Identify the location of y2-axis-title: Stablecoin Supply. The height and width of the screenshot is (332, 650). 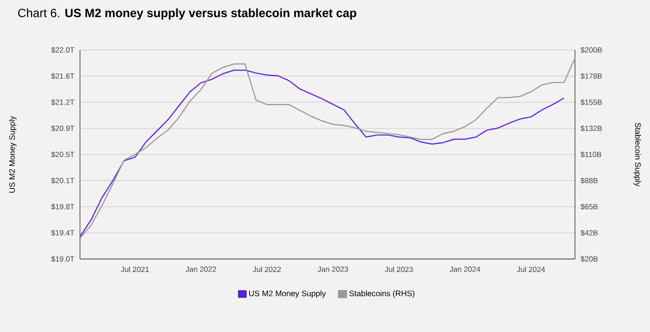
(638, 154).